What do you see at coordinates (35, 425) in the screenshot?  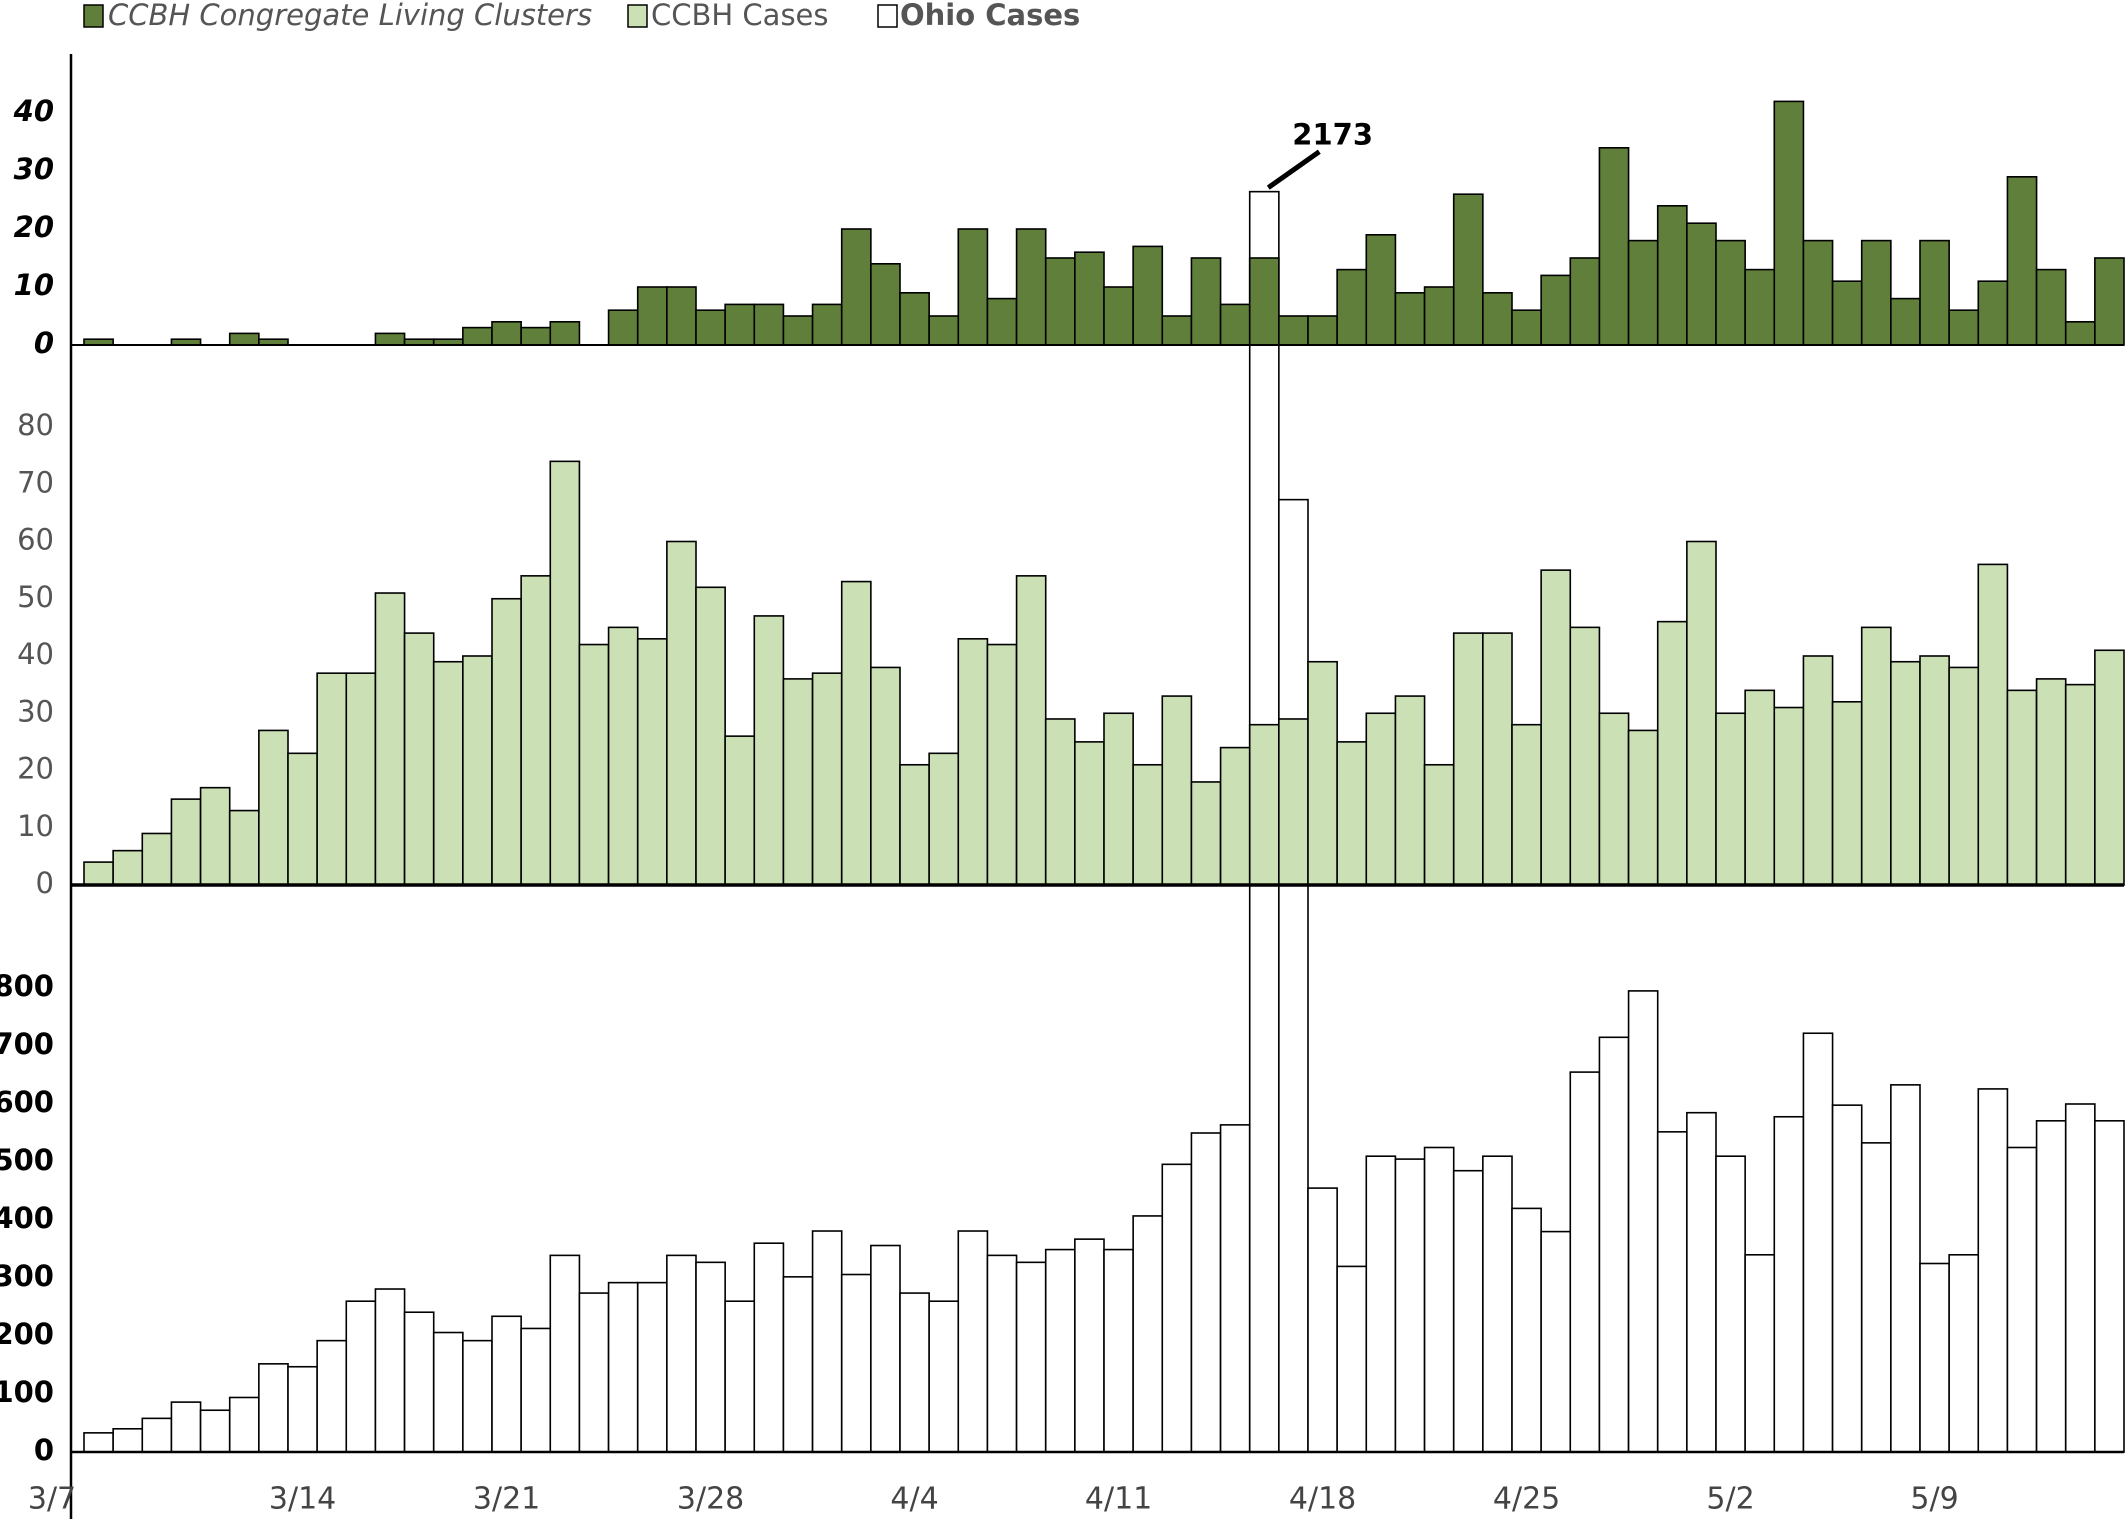 I see `y-tick-label: 80` at bounding box center [35, 425].